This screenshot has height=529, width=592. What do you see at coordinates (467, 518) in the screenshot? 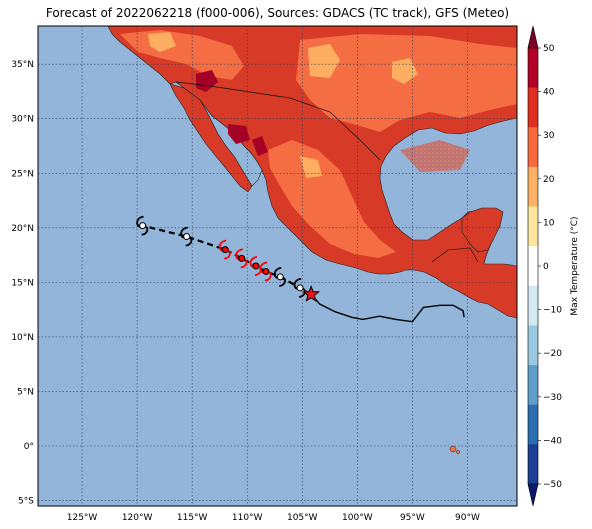
I see `lon-tick-label: 90°W` at bounding box center [467, 518].